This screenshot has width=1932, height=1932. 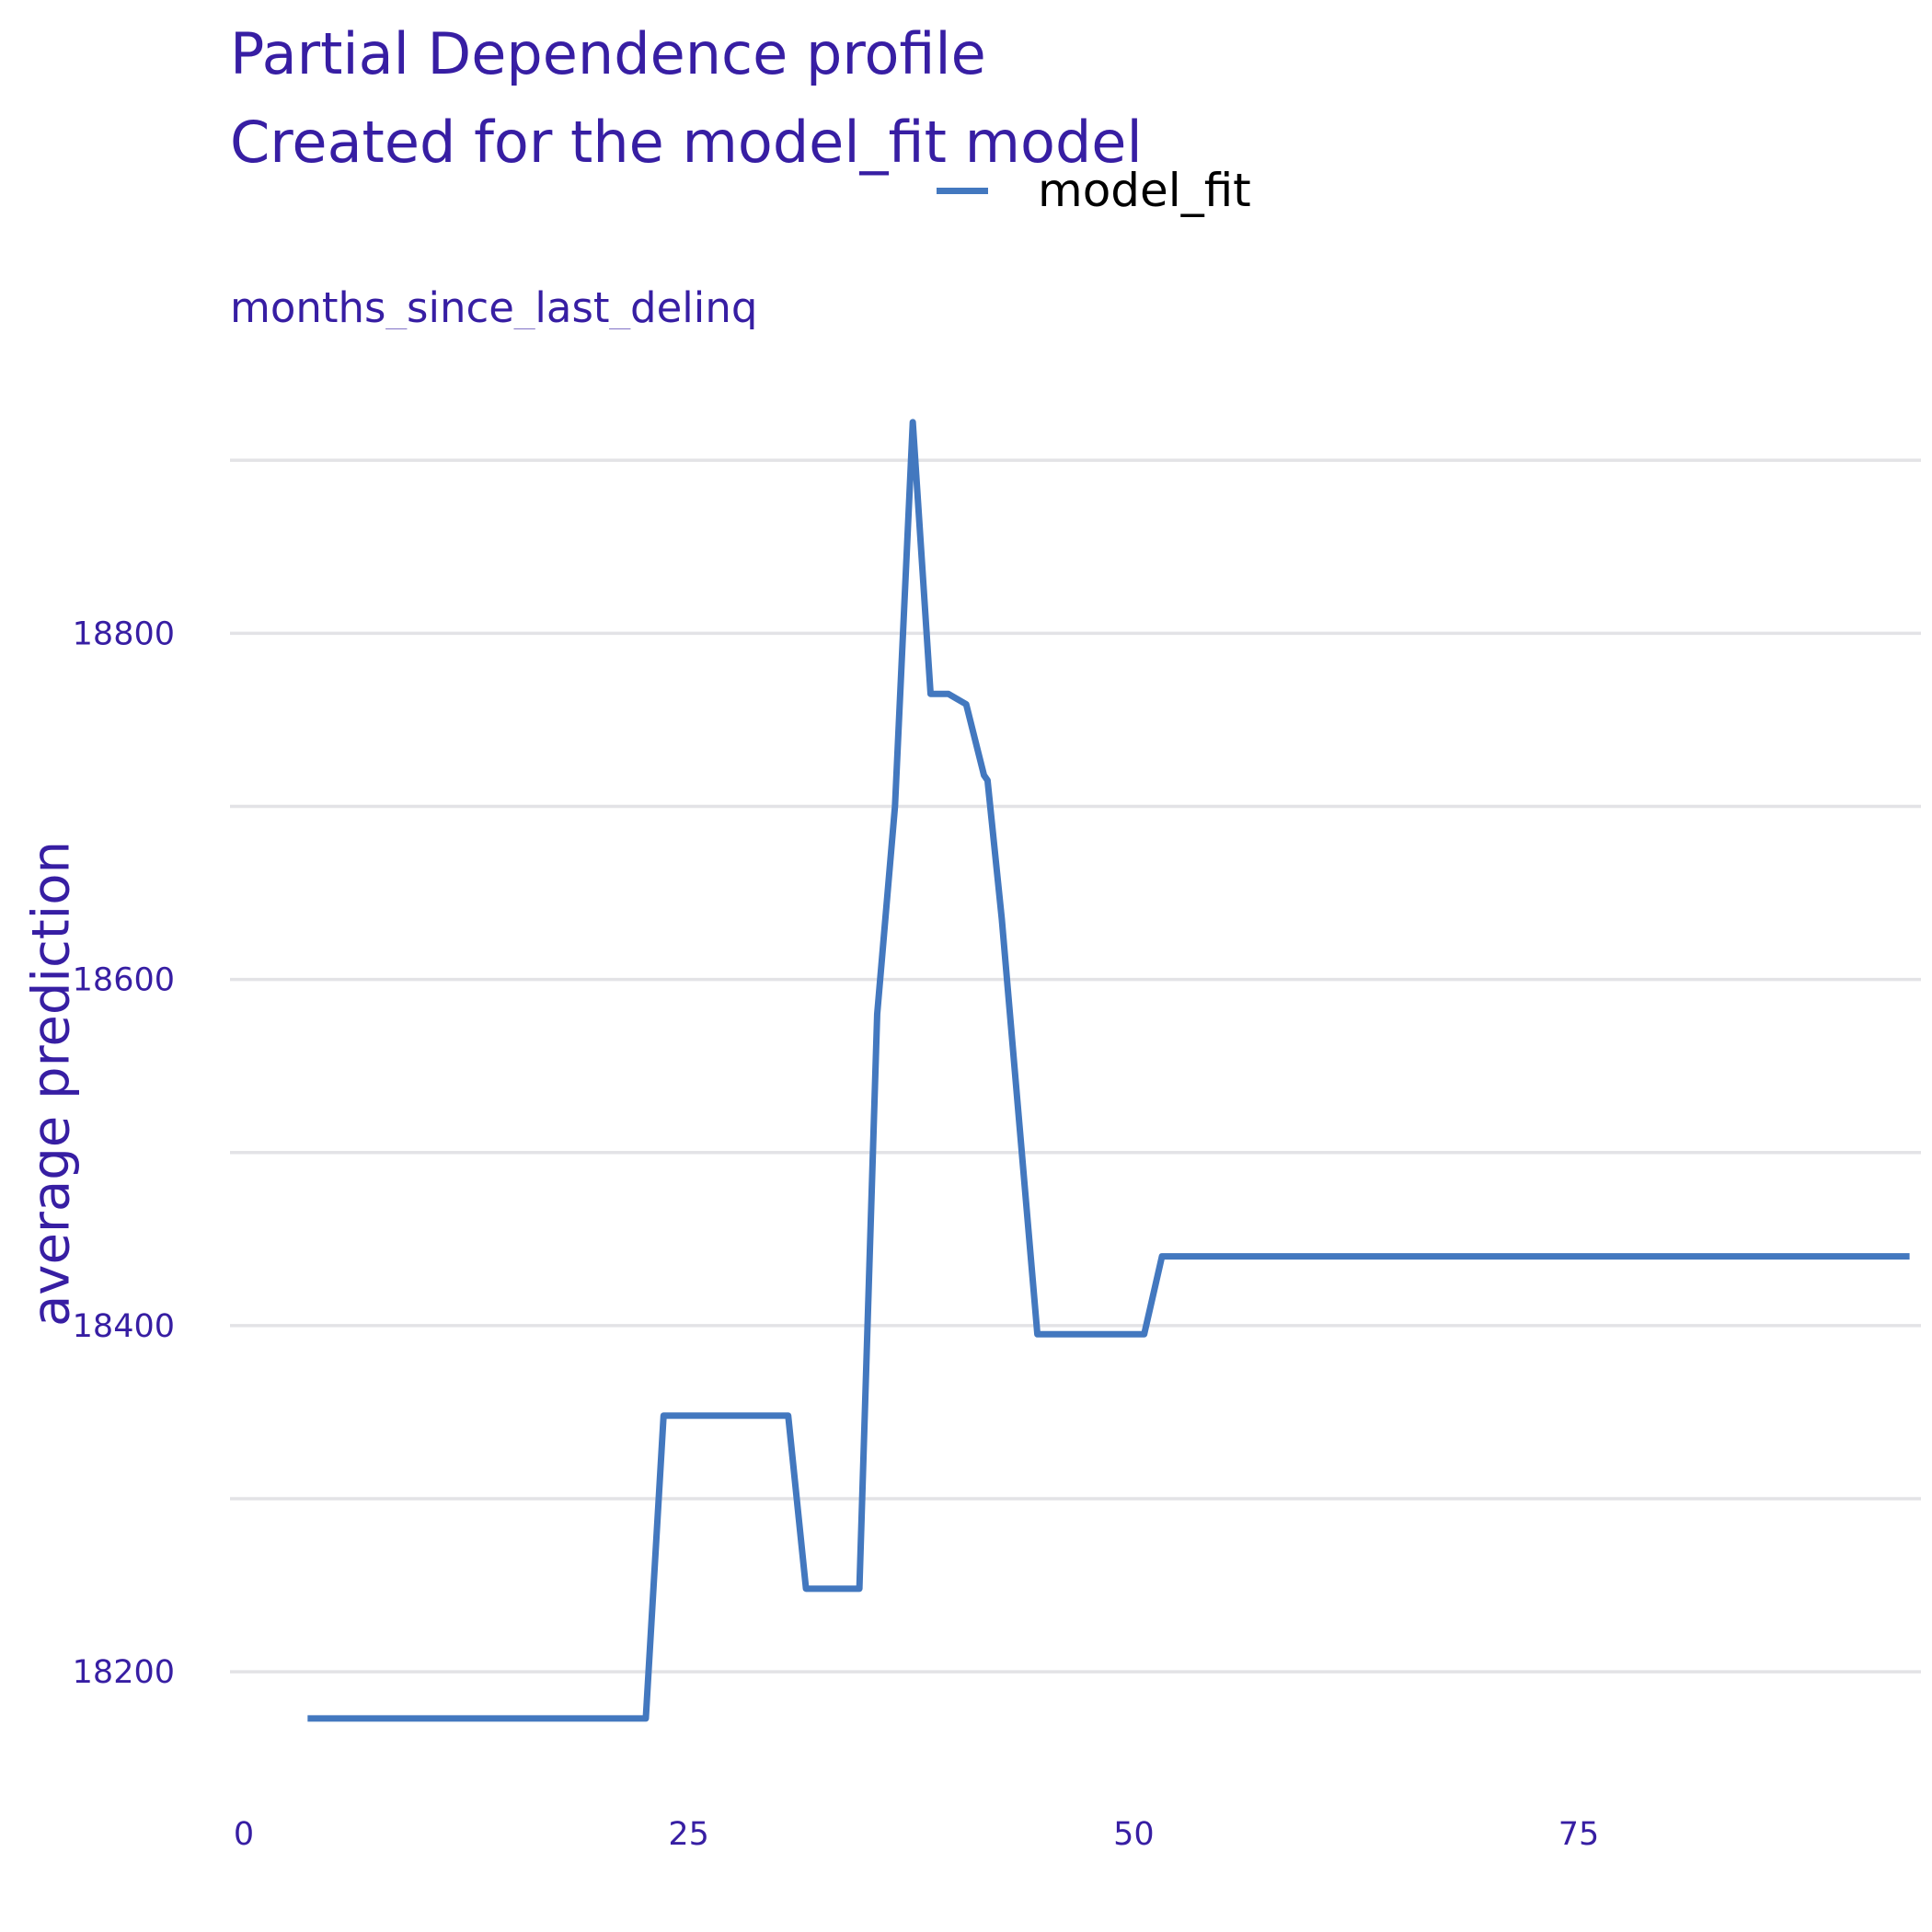 What do you see at coordinates (962, 190) in the screenshot?
I see `legend-swatch` at bounding box center [962, 190].